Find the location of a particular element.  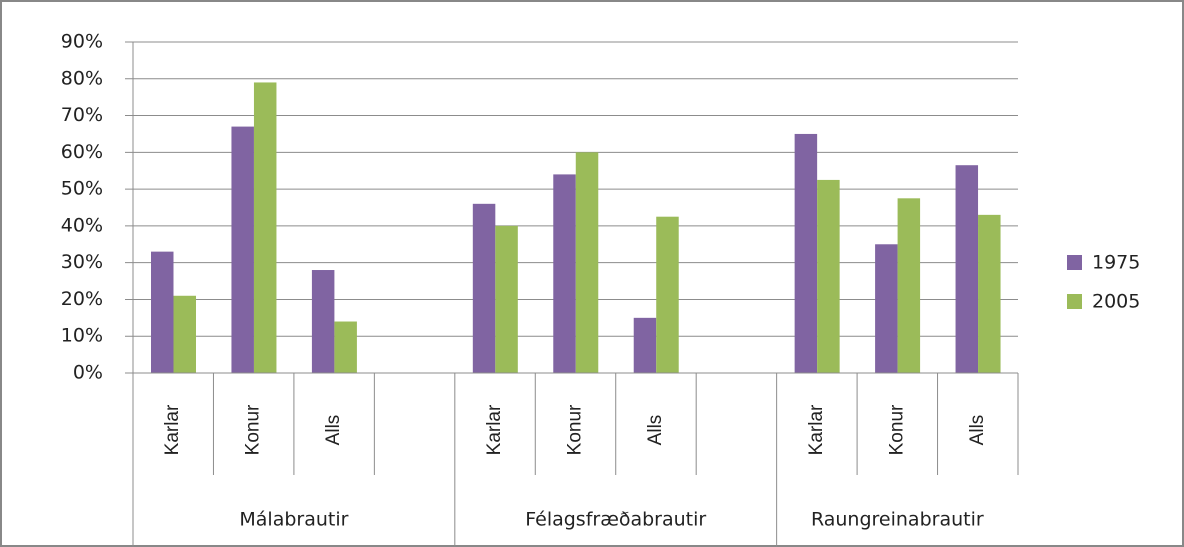

group-label: Félagsfræðabrautir is located at coordinates (615, 520).